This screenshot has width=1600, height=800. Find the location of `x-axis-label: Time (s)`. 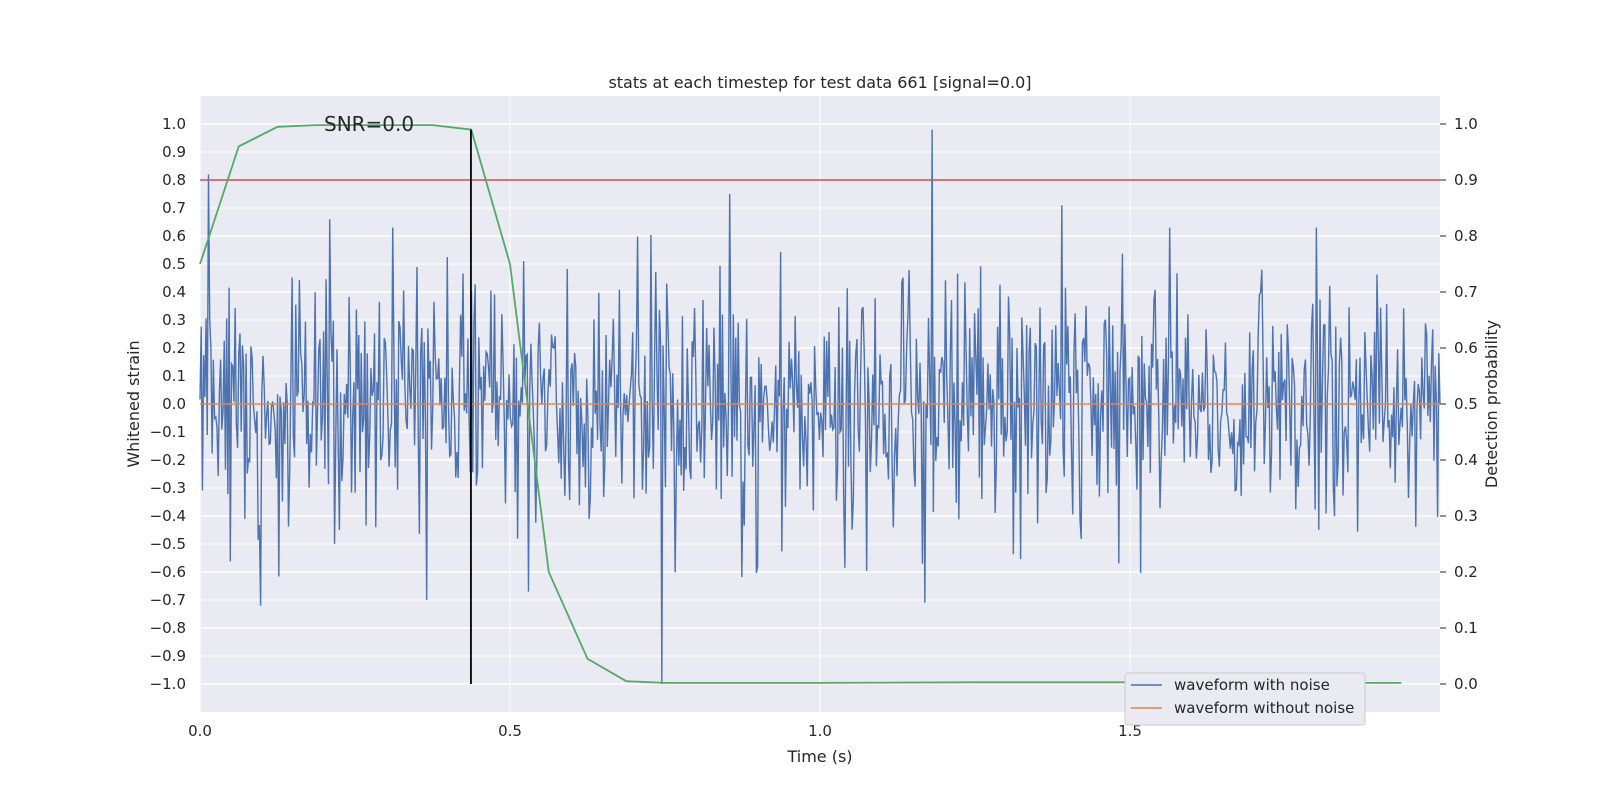

x-axis-label: Time (s) is located at coordinates (819, 756).